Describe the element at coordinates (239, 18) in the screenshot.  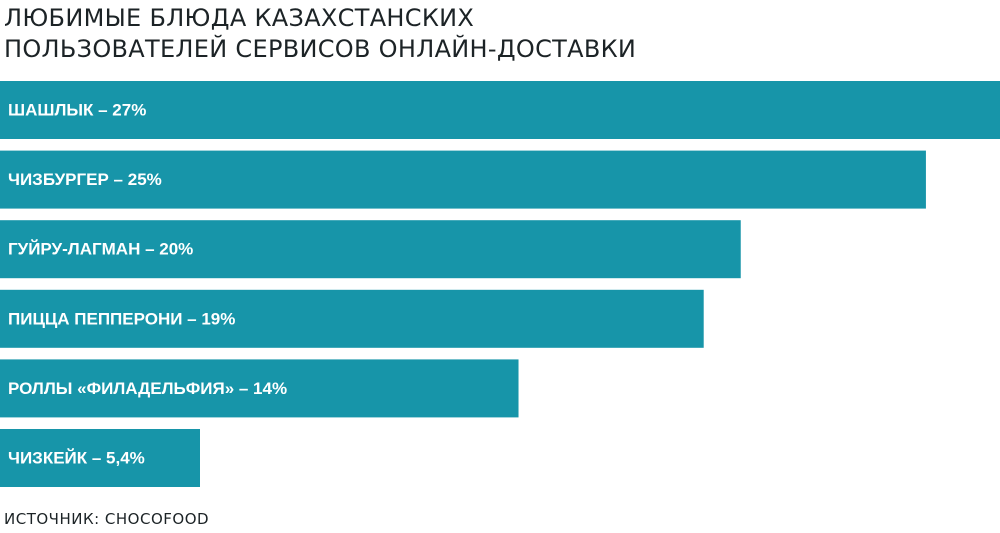
I see `chart-title: ЛЮБИМЫЕ БЛЮДА КАЗАХСТАНСКИХ` at that location.